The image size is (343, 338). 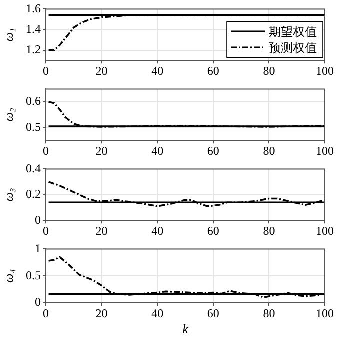 I want to click on line-series, so click(x=186, y=194).